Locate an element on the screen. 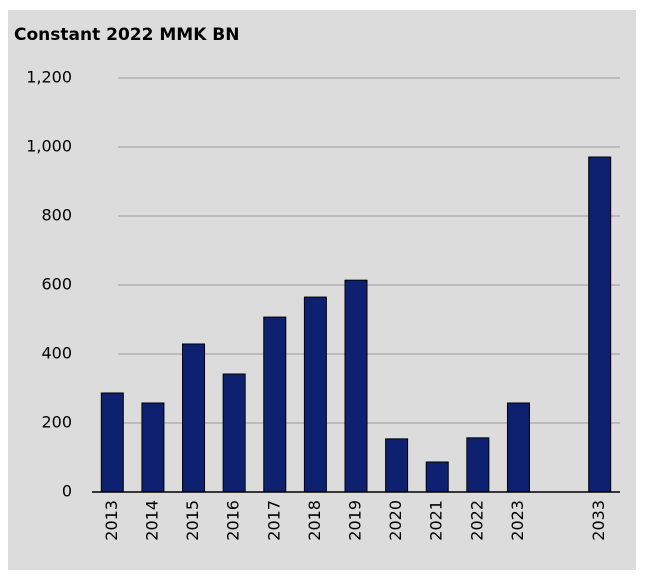 This screenshot has height=576, width=654. x-tick-label: 2020 is located at coordinates (395, 520).